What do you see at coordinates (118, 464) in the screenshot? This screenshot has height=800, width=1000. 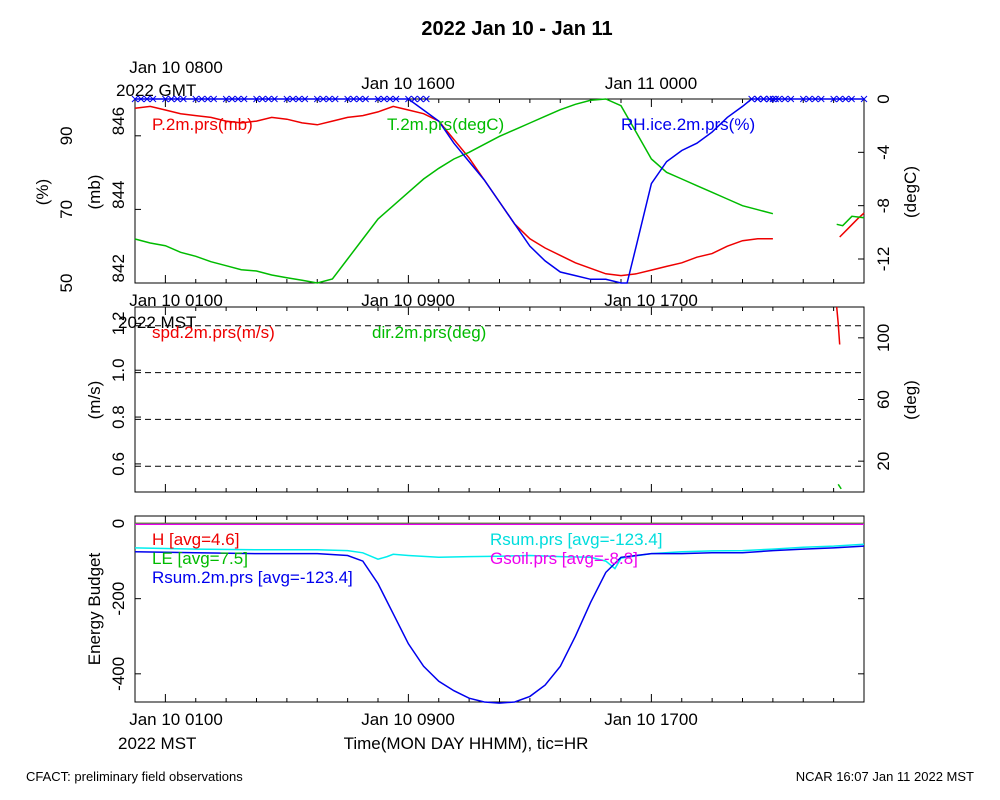 I see `ms-tick-label: 0.6` at bounding box center [118, 464].